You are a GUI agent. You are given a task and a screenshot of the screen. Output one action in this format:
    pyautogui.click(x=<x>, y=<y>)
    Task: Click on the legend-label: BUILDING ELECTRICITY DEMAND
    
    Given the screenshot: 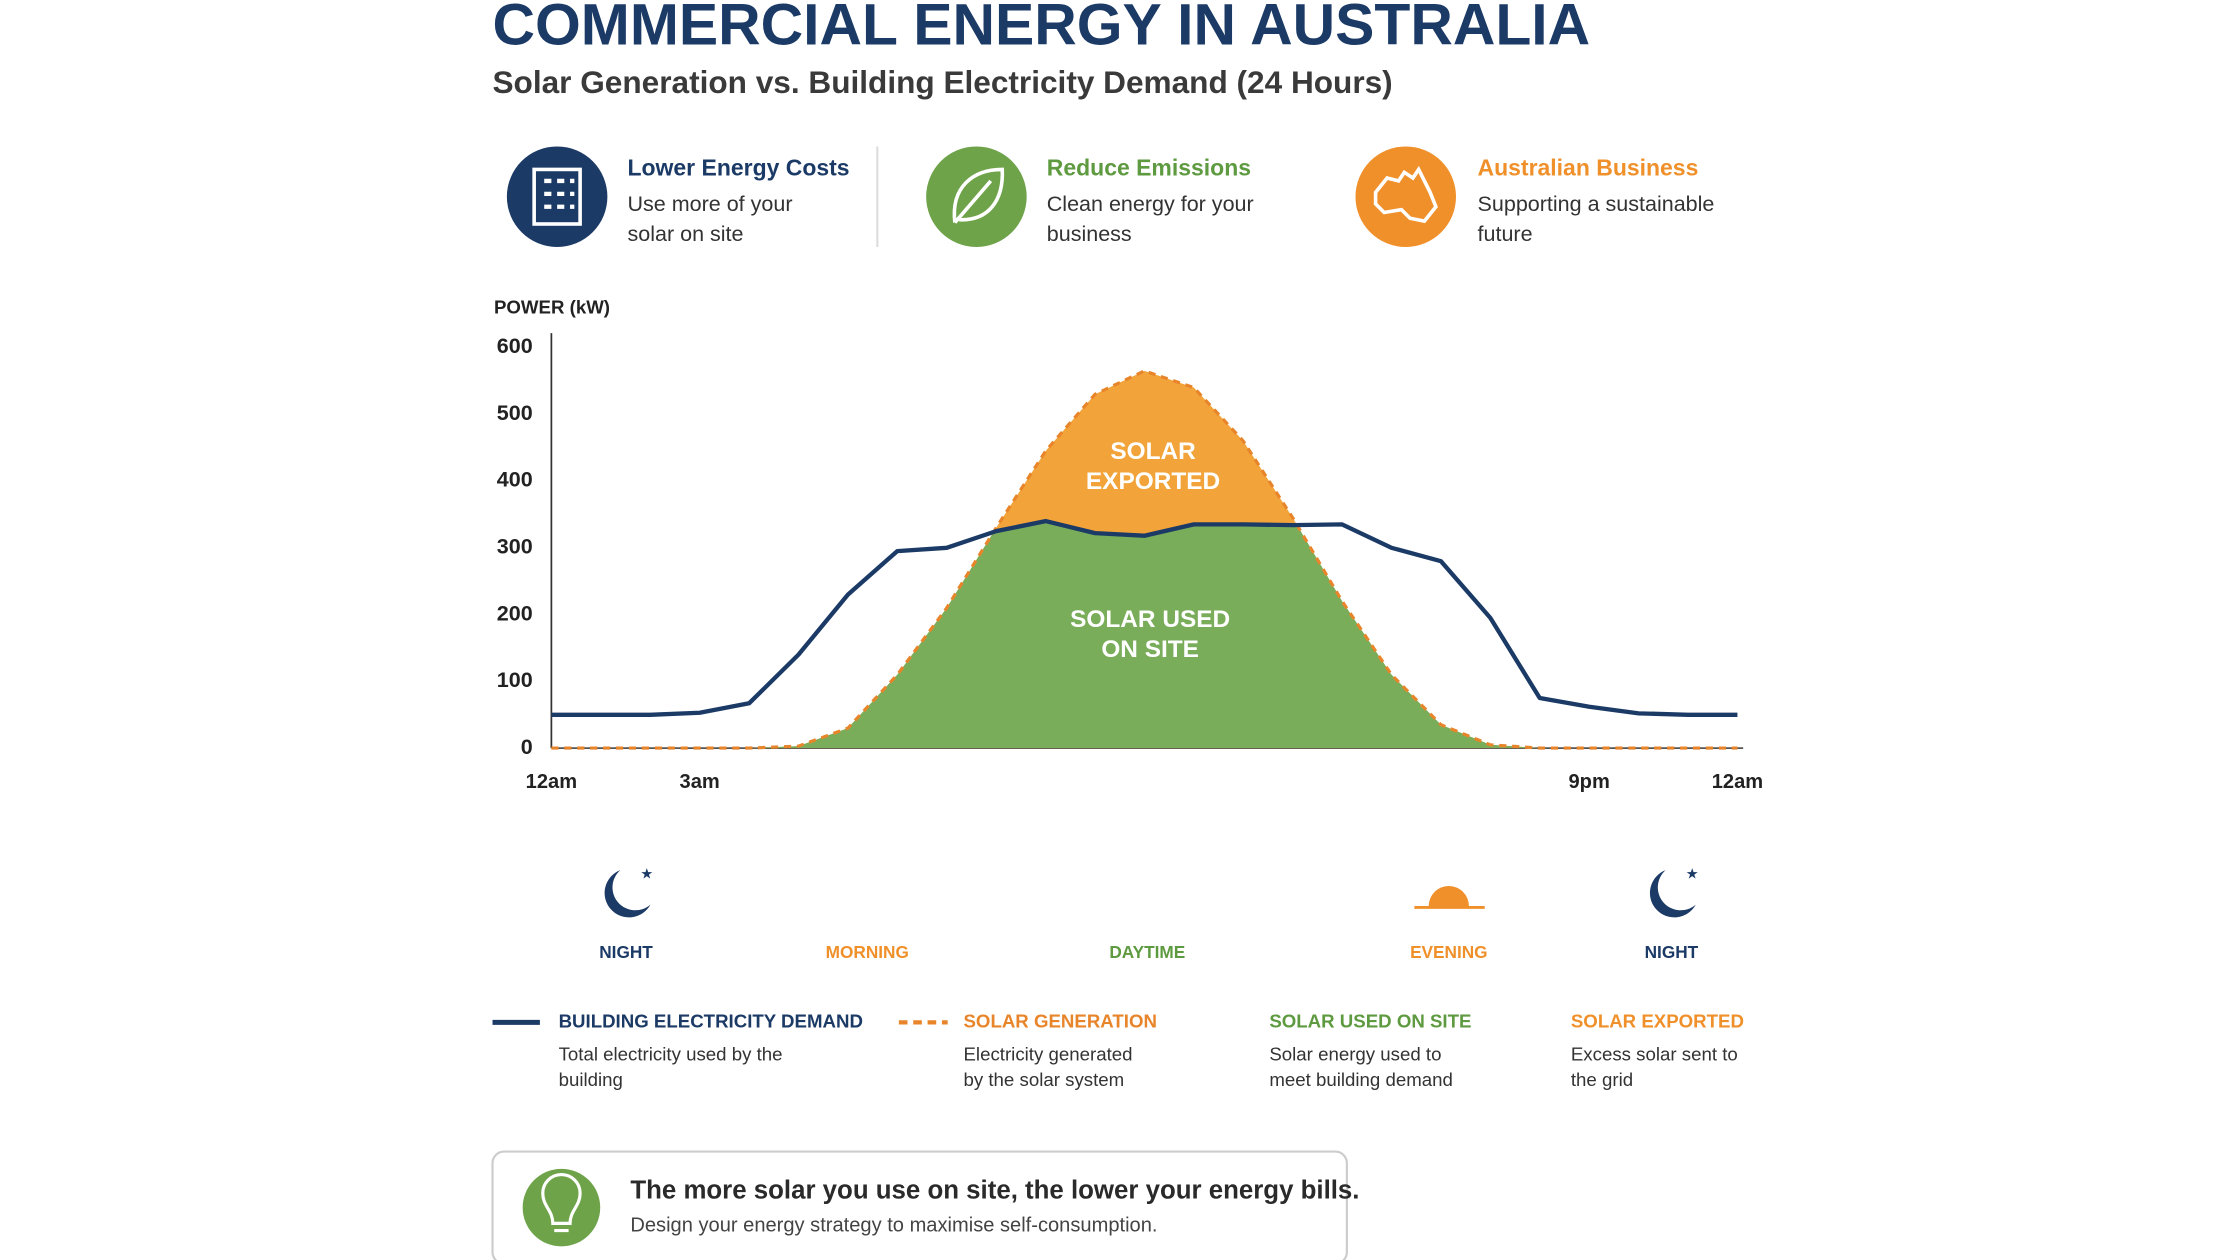 What is the action you would take?
    pyautogui.click(x=711, y=1020)
    